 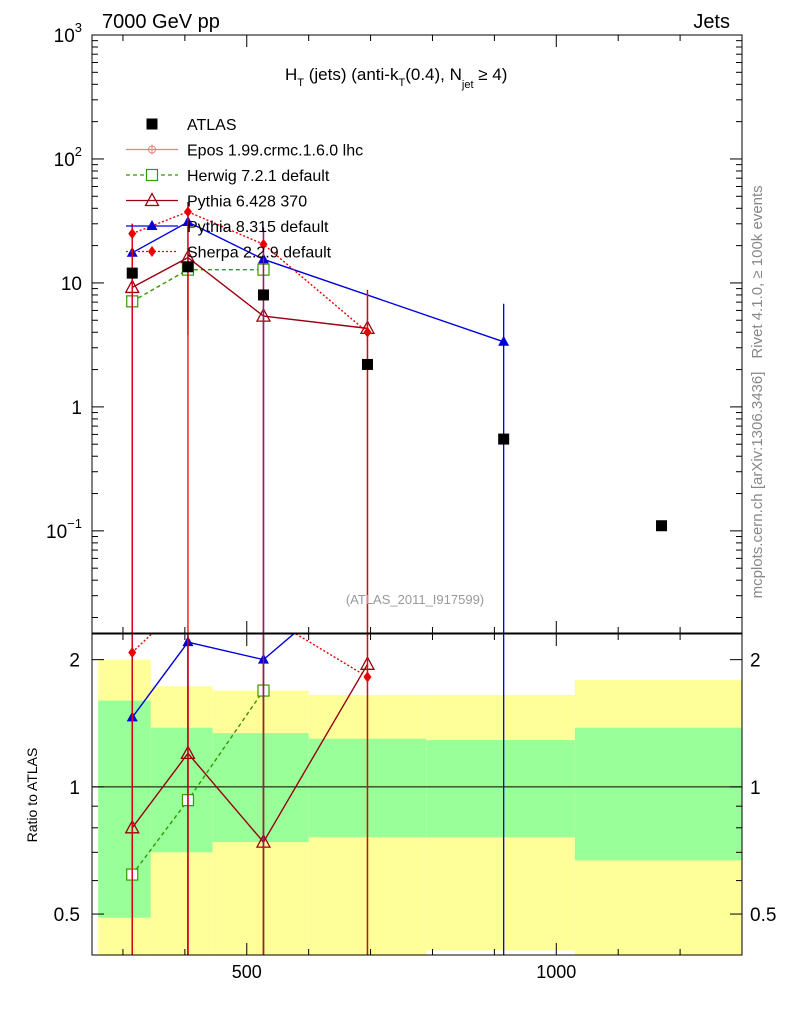 I want to click on ratio-tick-label-right: 0.5, so click(x=763, y=915).